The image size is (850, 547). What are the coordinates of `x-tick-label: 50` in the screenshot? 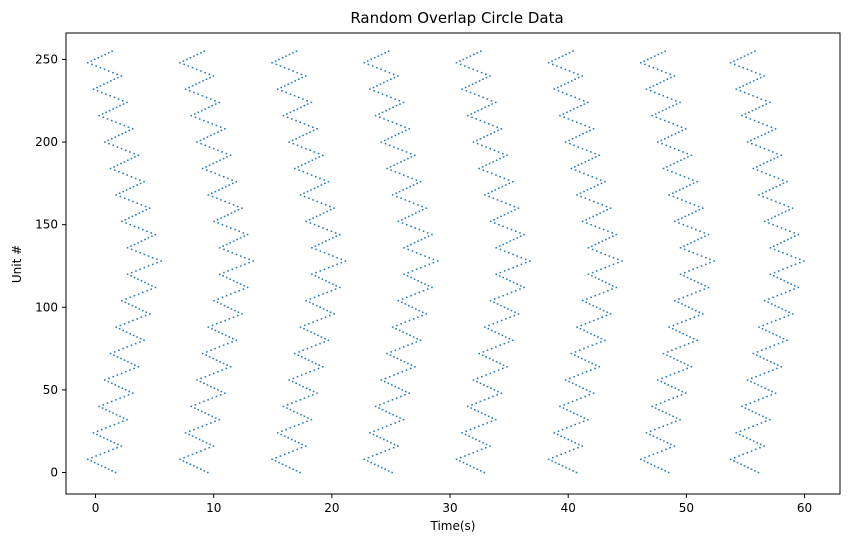 It's located at (686, 508).